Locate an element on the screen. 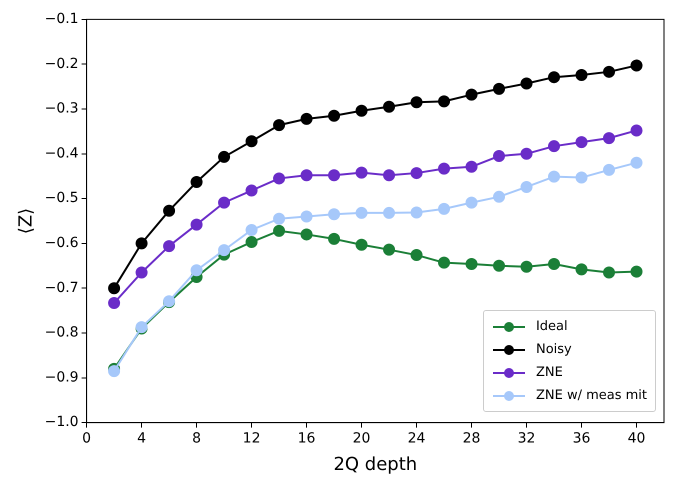 This screenshot has width=686, height=492. legend-label: ZNE w/ meas mit is located at coordinates (591, 395).